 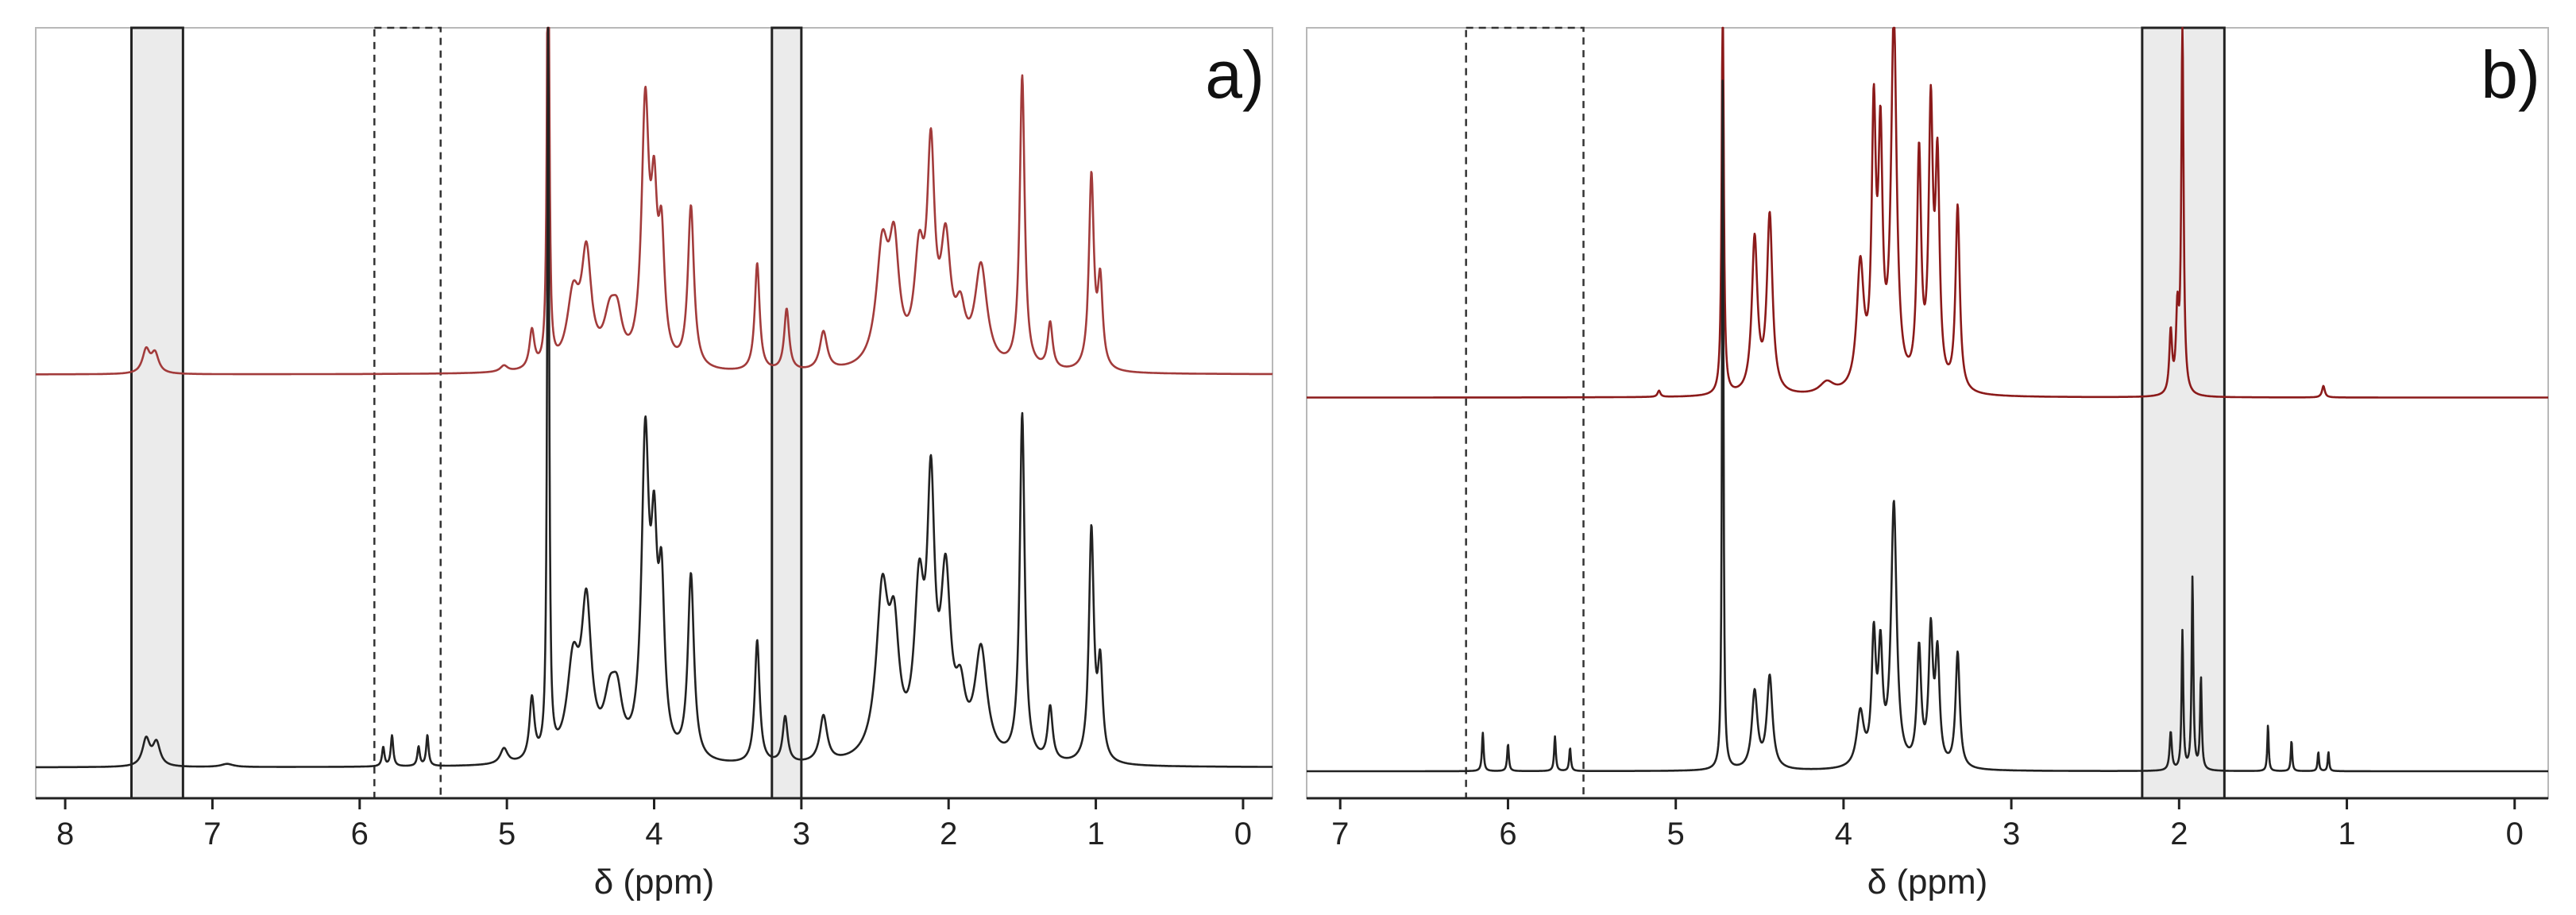 I want to click on x-tick-label: 8, so click(x=65, y=834).